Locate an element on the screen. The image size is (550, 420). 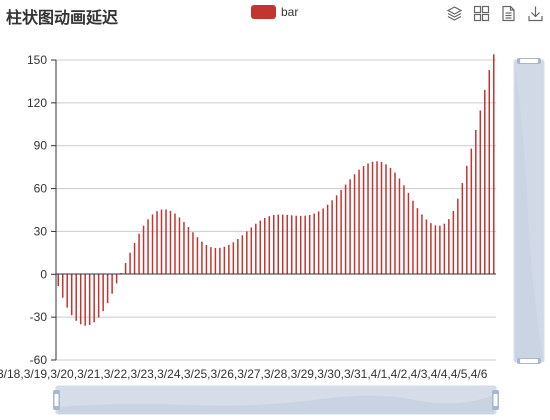
data-view-icon is located at coordinates (508, 13).